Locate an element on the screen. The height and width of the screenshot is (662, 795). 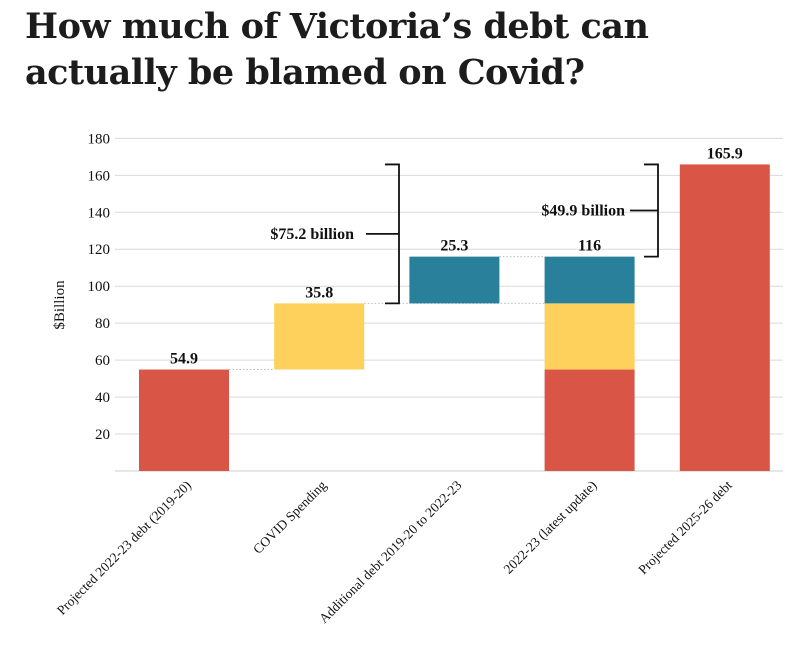
y-tick-label: 100 is located at coordinates (99, 287).